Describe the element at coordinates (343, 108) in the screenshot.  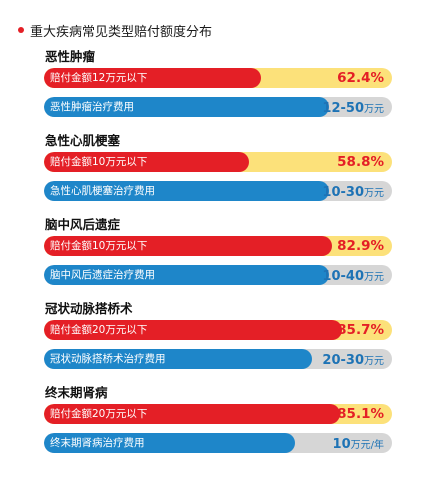
I see `cost-range-value: 12-50` at that location.